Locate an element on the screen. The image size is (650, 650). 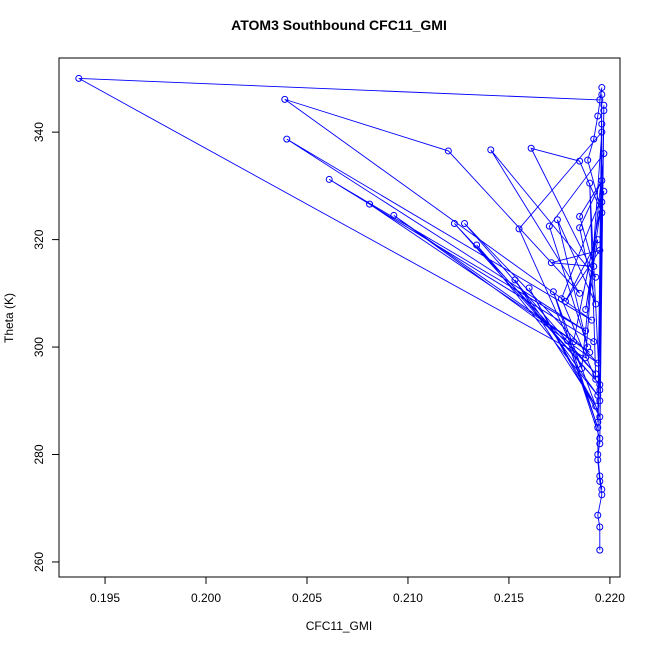
x-axis-label: CFC11_GMI is located at coordinates (339, 626).